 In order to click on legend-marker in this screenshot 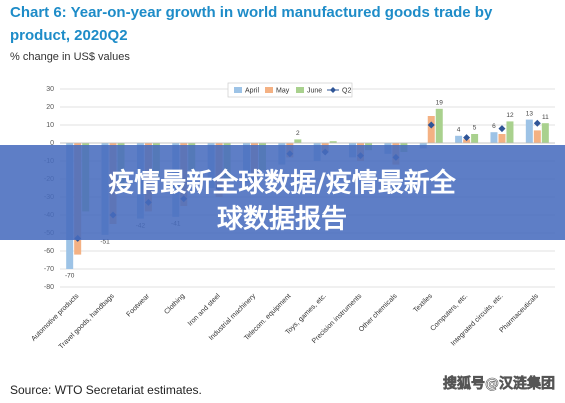, I will do `click(333, 90)`.